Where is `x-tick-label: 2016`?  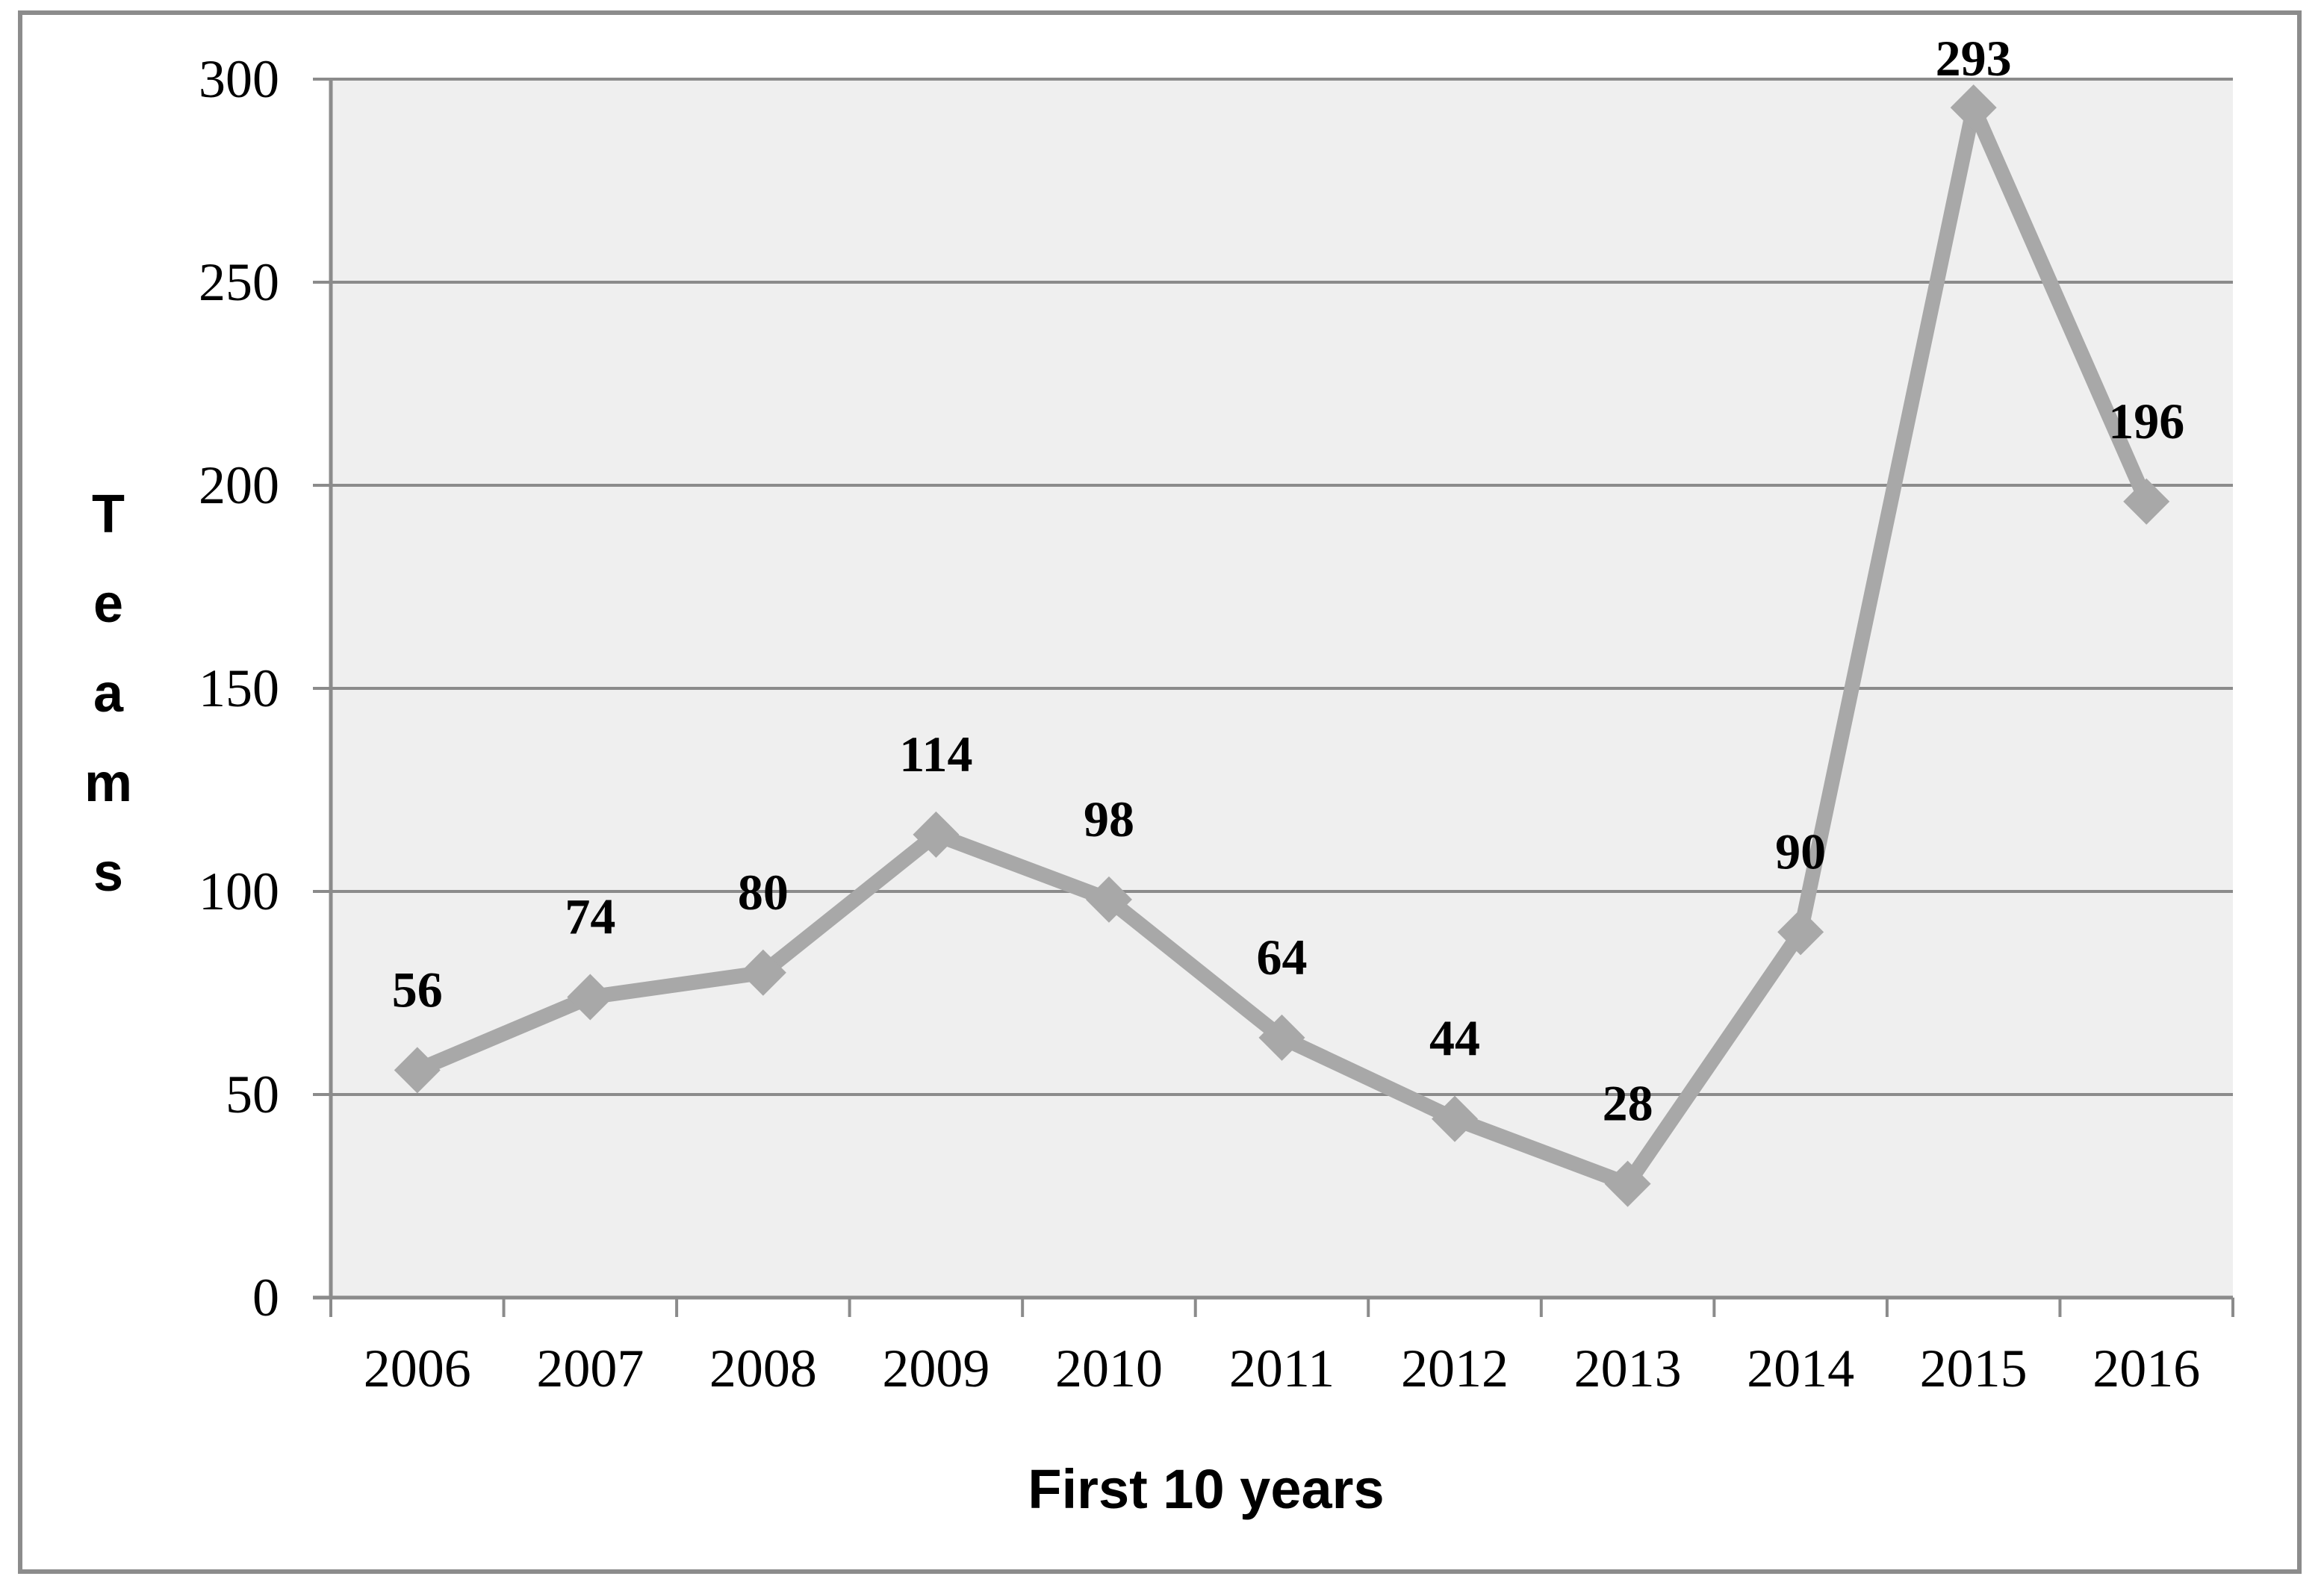 x-tick-label: 2016 is located at coordinates (2146, 1368).